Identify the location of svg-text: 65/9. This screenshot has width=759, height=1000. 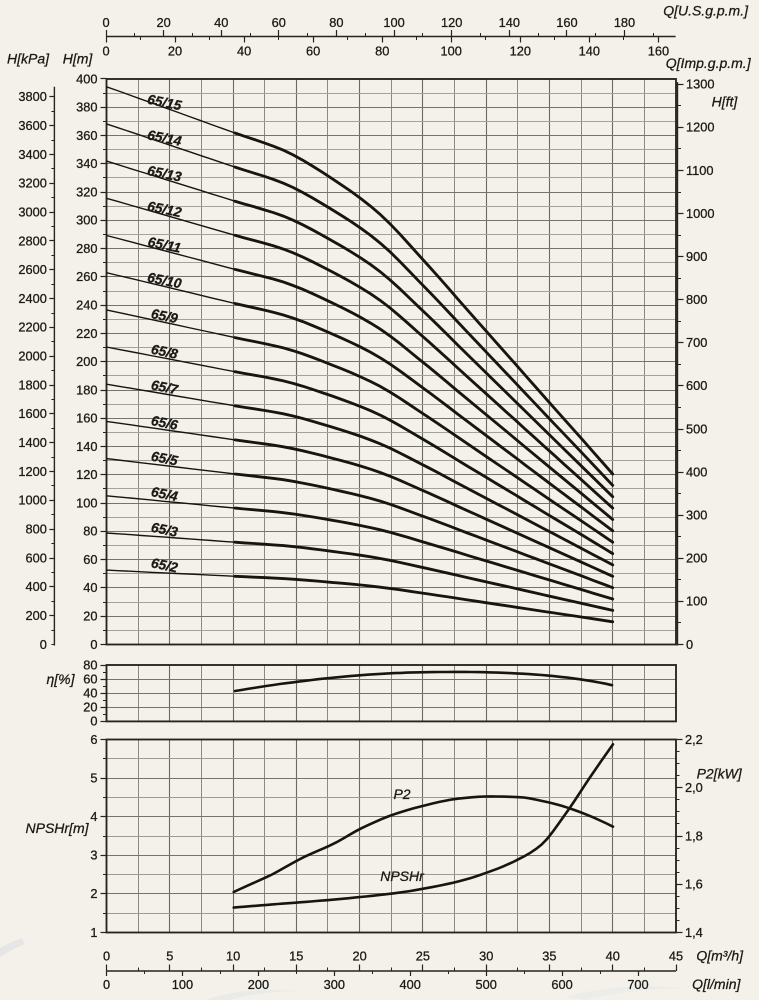
(165, 316).